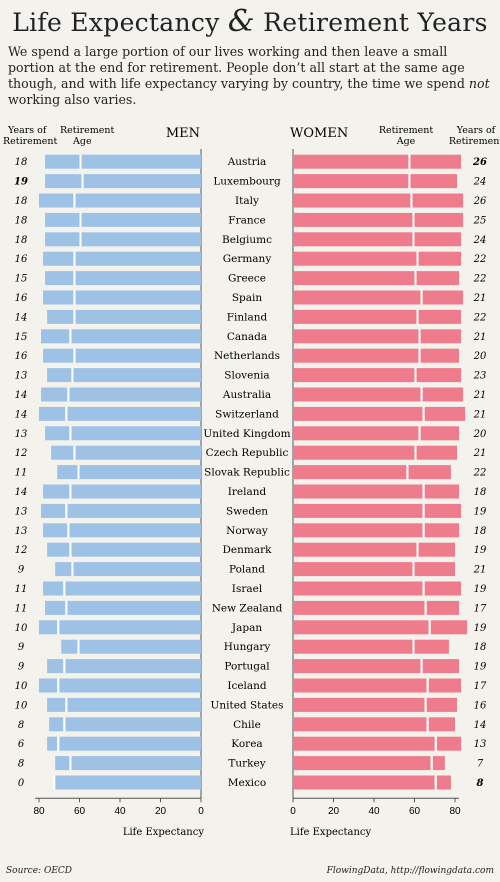  I want to click on men-retire-header-line1: Retirement, so click(87, 130).